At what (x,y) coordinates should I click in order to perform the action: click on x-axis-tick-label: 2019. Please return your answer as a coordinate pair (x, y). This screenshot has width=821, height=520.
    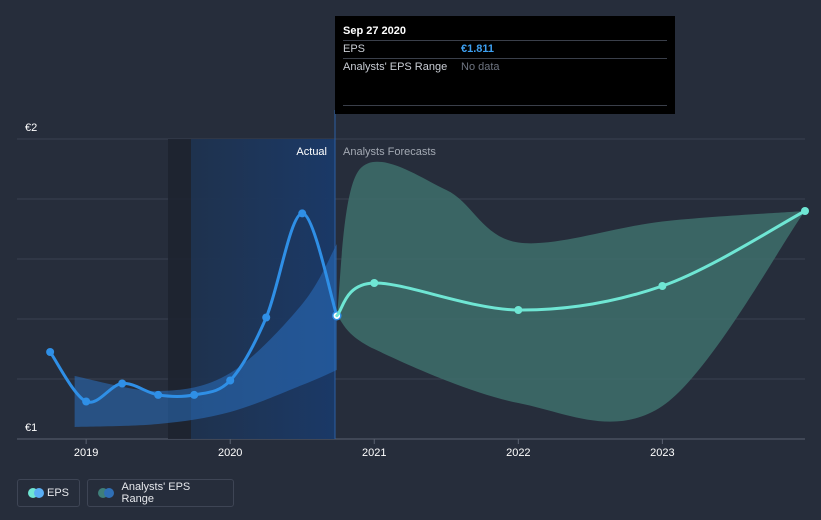
    Looking at the image, I should click on (86, 453).